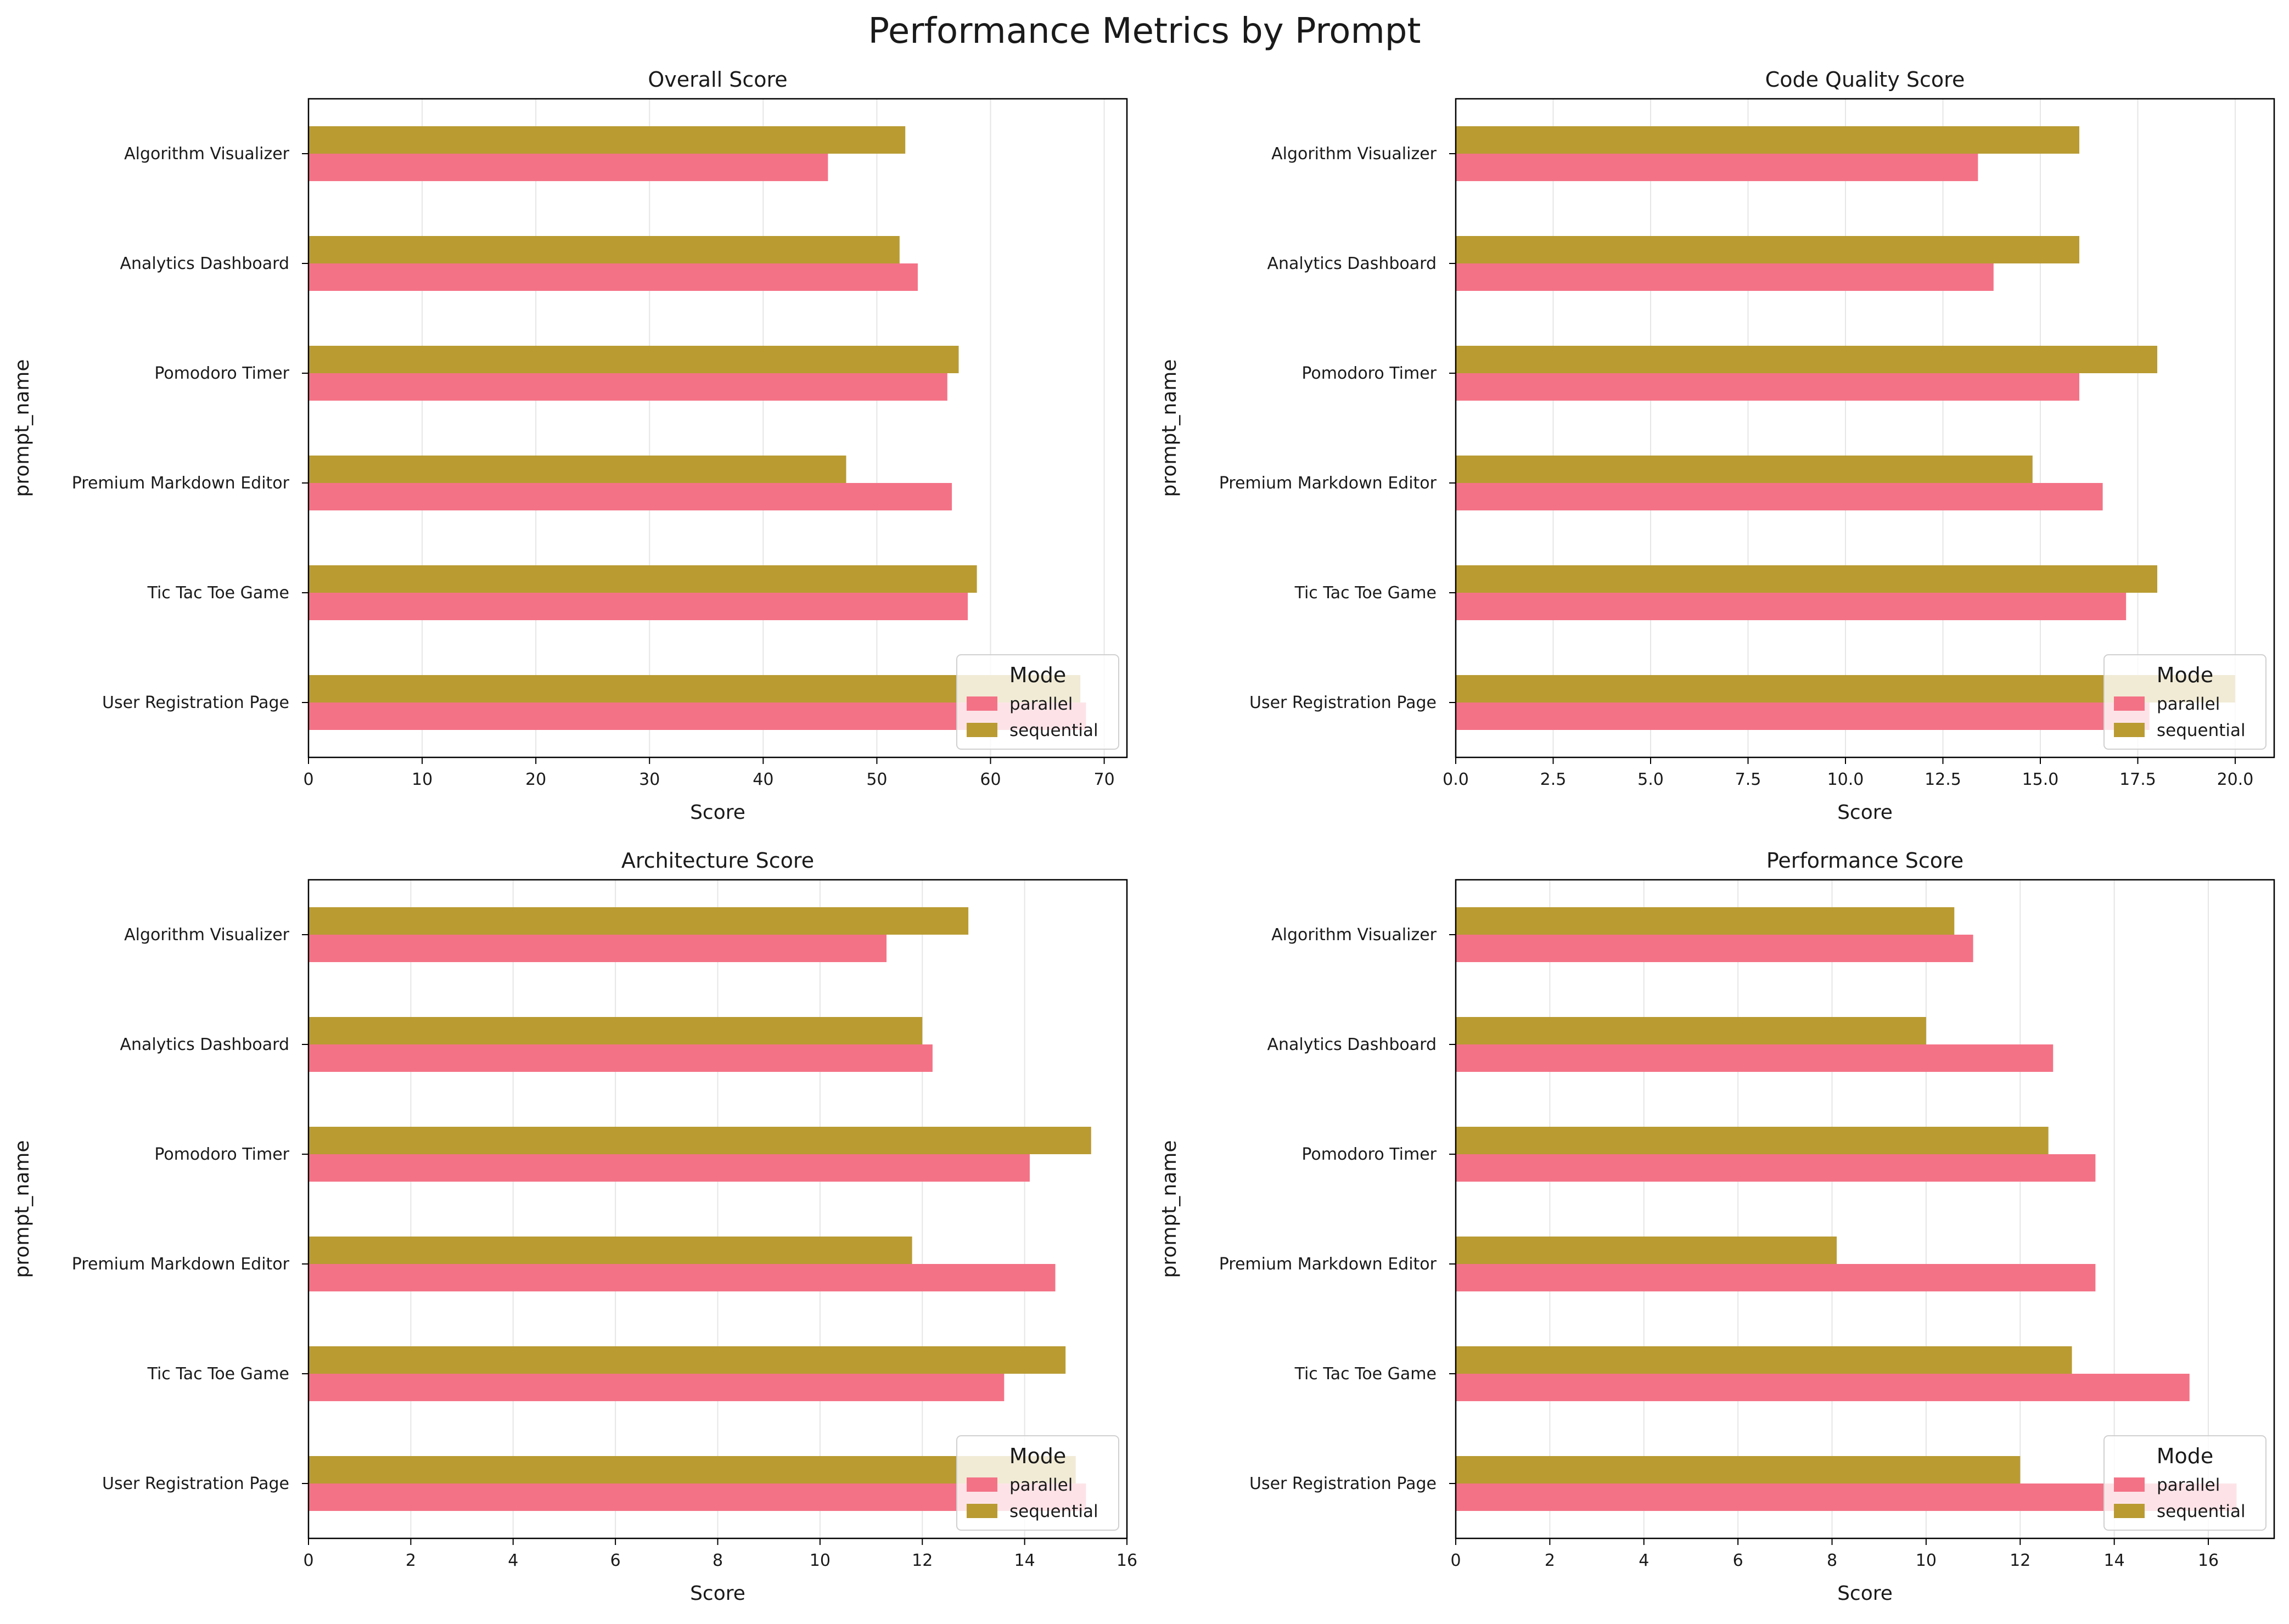  What do you see at coordinates (649, 779) in the screenshot?
I see `x-tick-label: 30` at bounding box center [649, 779].